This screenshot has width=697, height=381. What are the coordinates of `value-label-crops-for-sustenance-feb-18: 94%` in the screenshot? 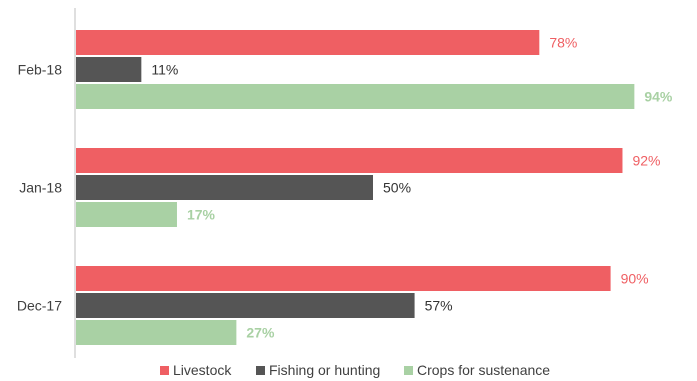 It's located at (658, 97).